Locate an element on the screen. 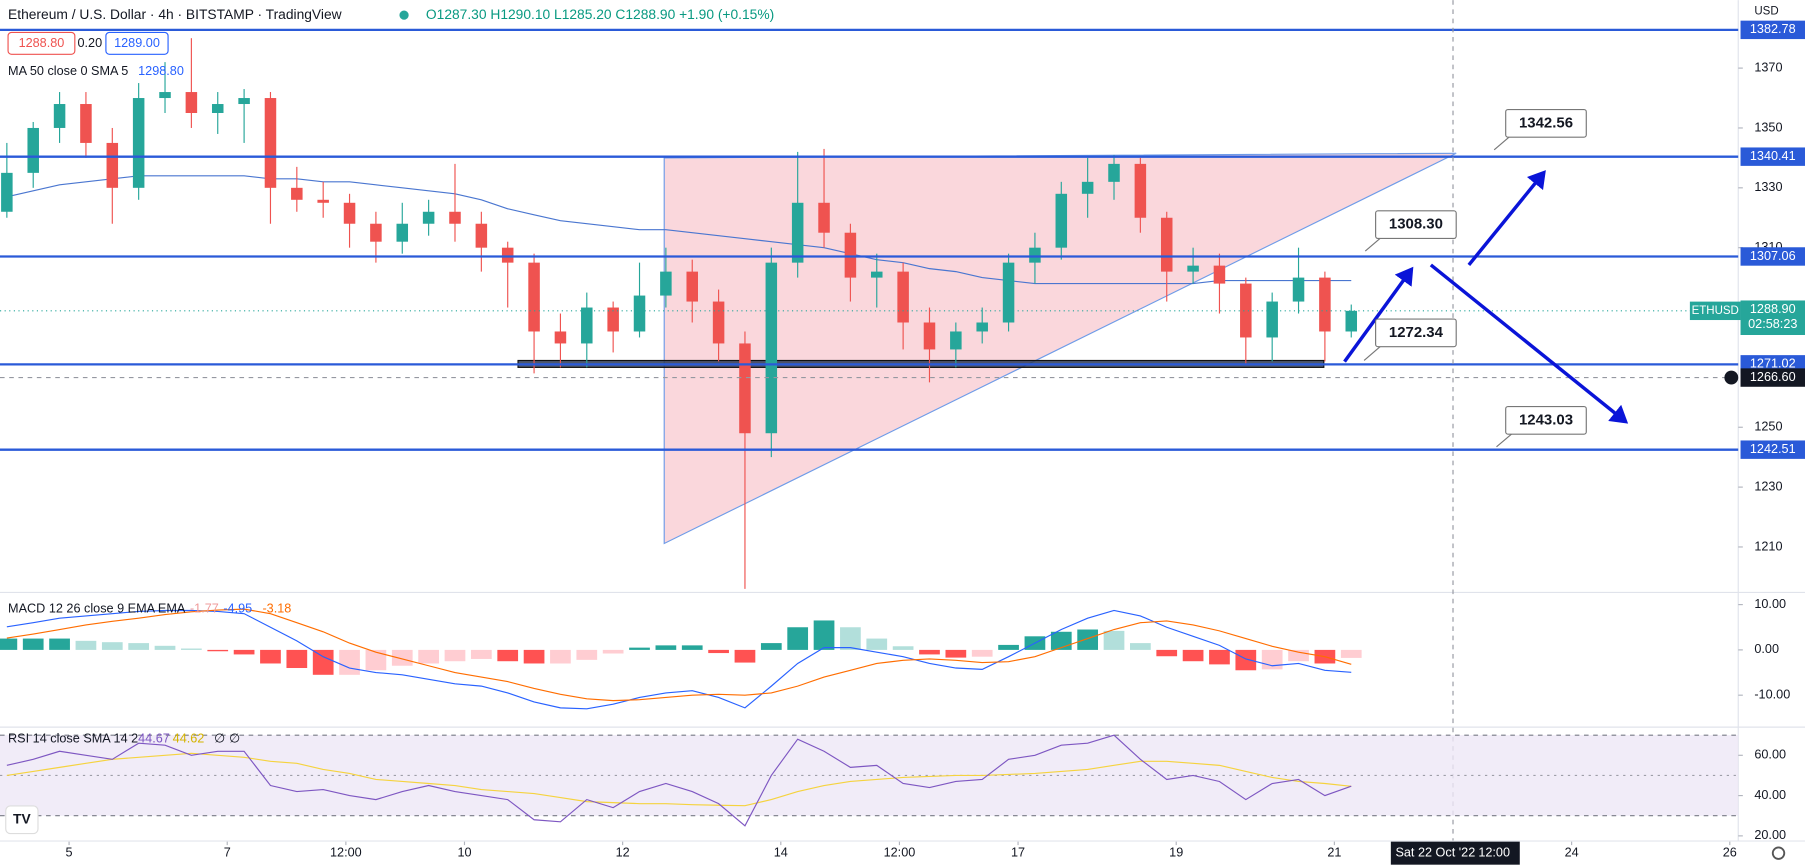 This screenshot has width=1805, height=866. bid: 1288.80 is located at coordinates (42, 43).